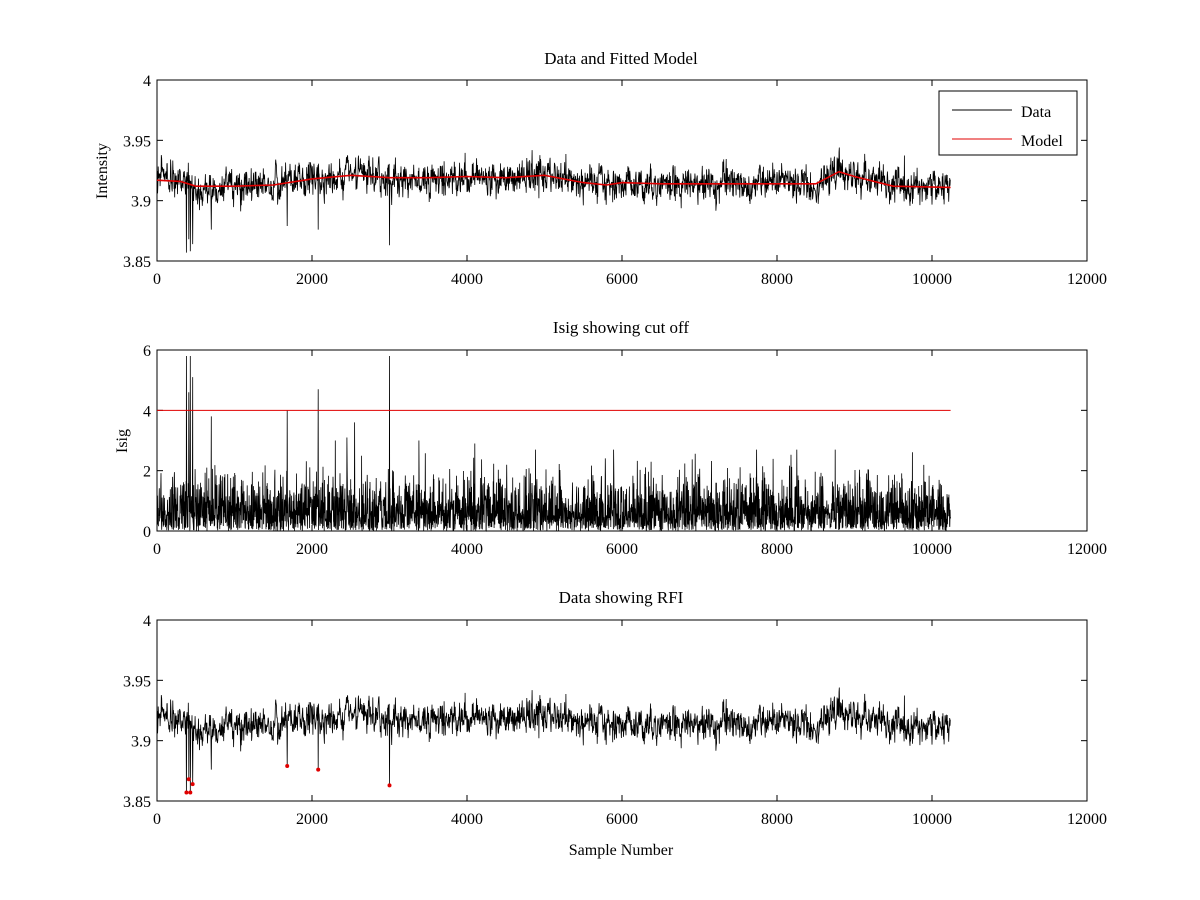  I want to click on panel1-ylabel: Intensity, so click(102, 171).